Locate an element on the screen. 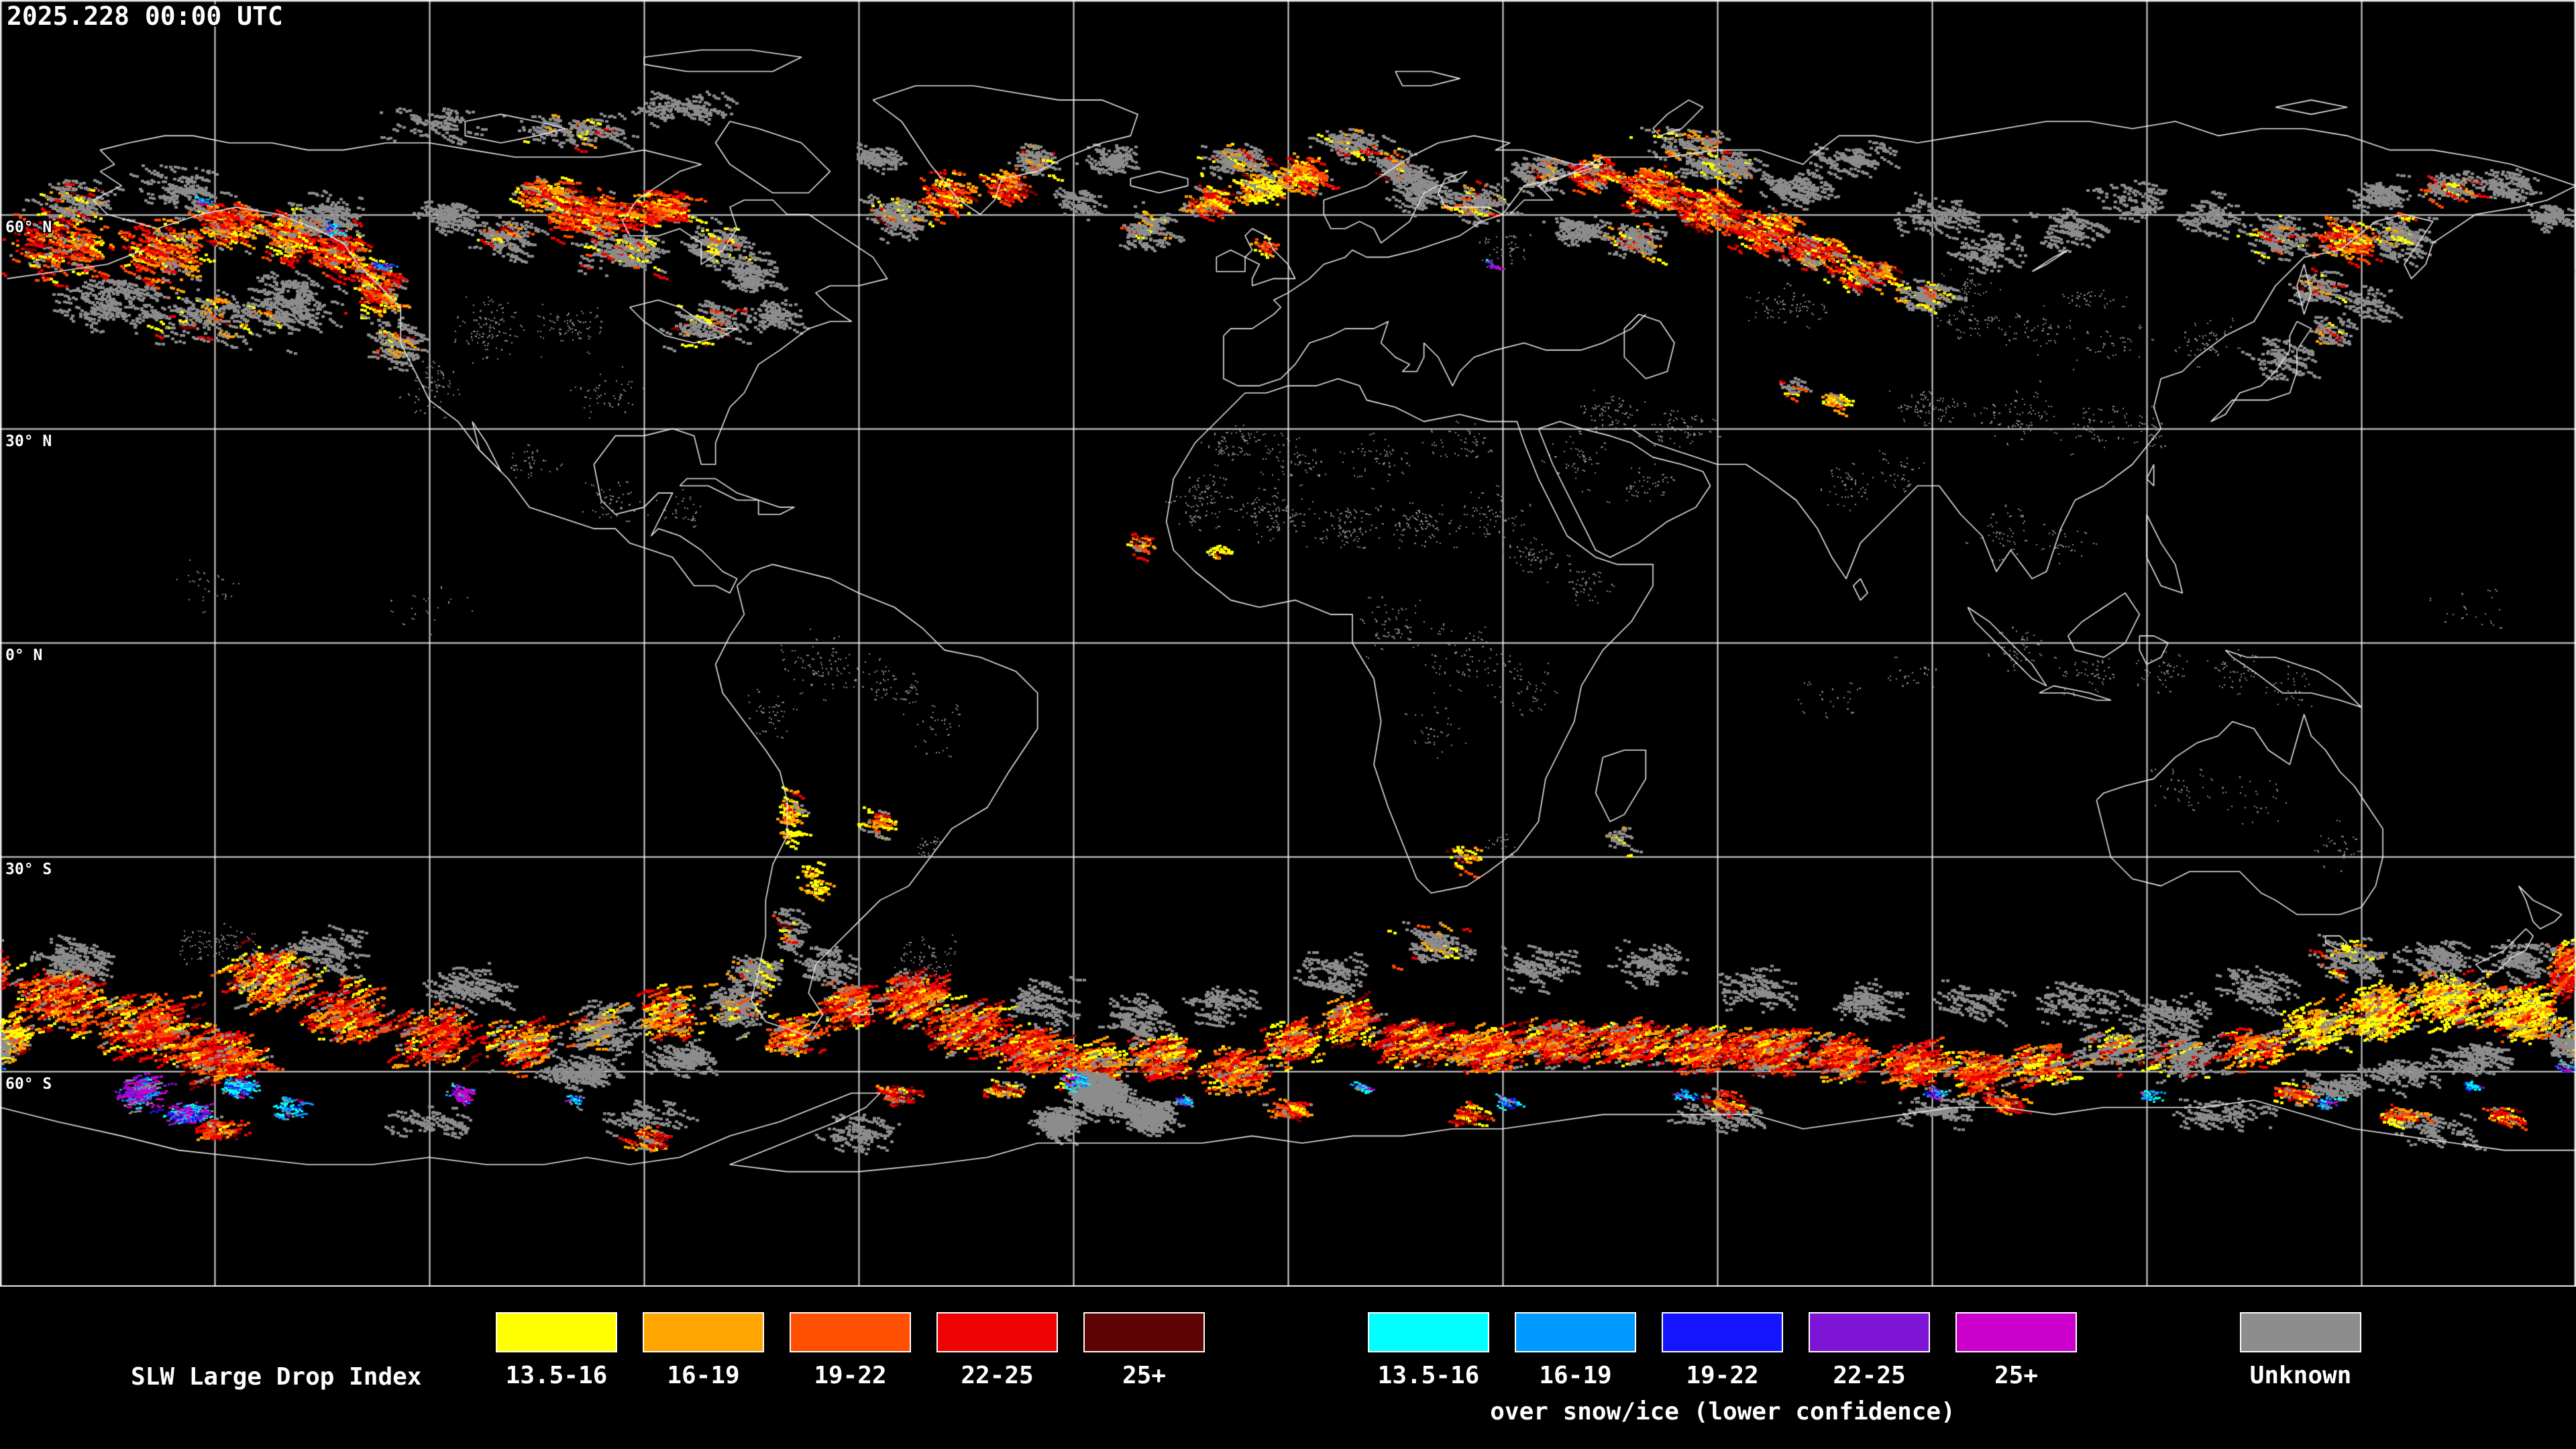  legend-title: SLW Large Drop Index is located at coordinates (276, 1377).